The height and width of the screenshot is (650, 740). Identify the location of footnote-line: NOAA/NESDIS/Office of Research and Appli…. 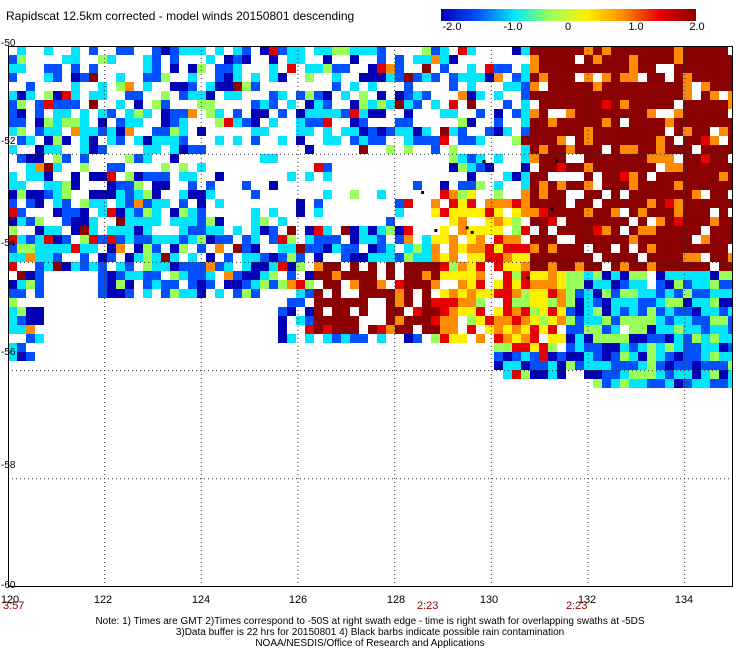
(370, 643).